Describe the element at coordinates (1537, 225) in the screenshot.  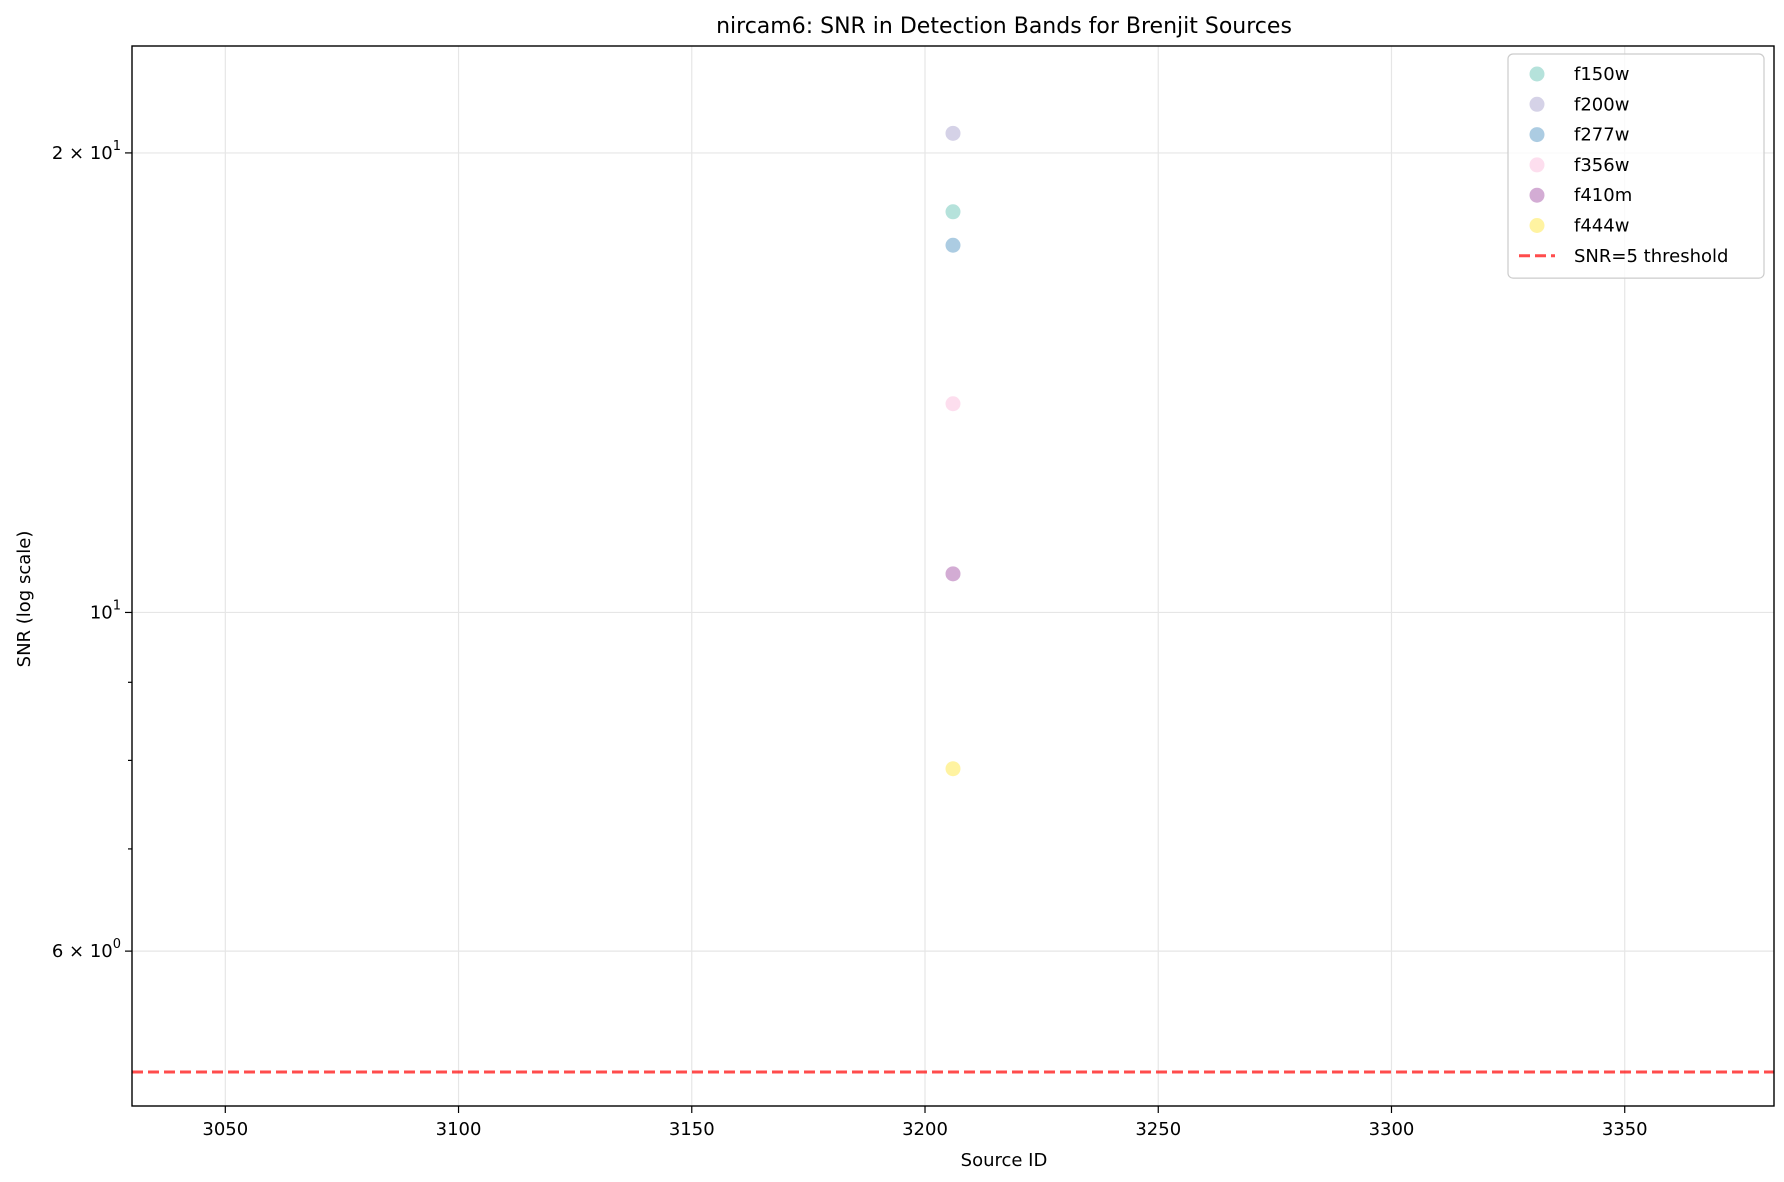
I see `legend-marker-f444w` at that location.